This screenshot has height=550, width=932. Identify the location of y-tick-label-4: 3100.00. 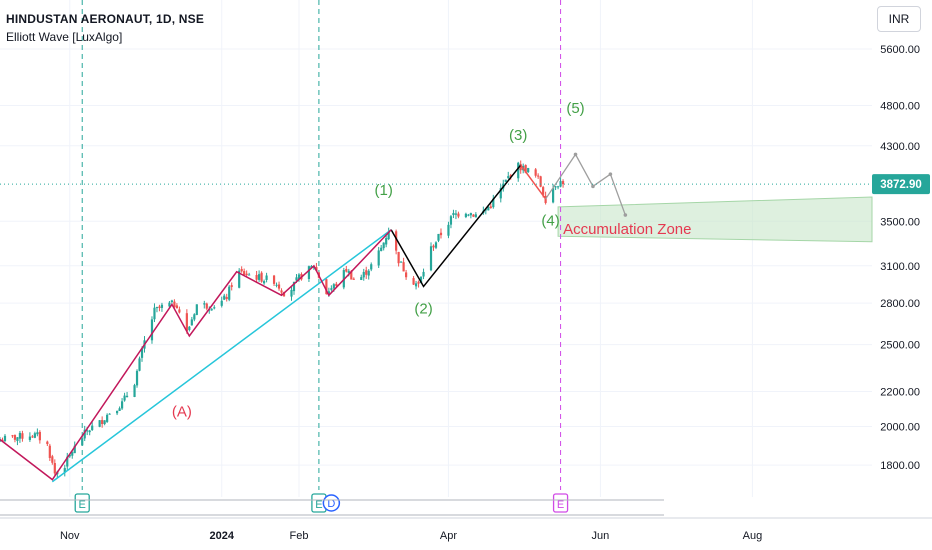
(900, 267).